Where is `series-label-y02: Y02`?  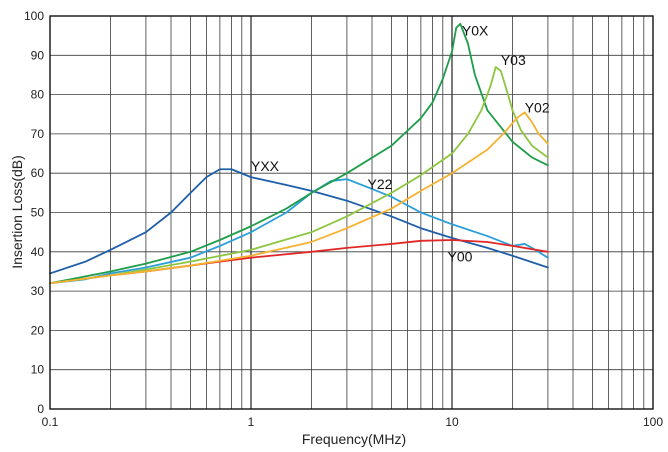 series-label-y02: Y02 is located at coordinates (537, 107).